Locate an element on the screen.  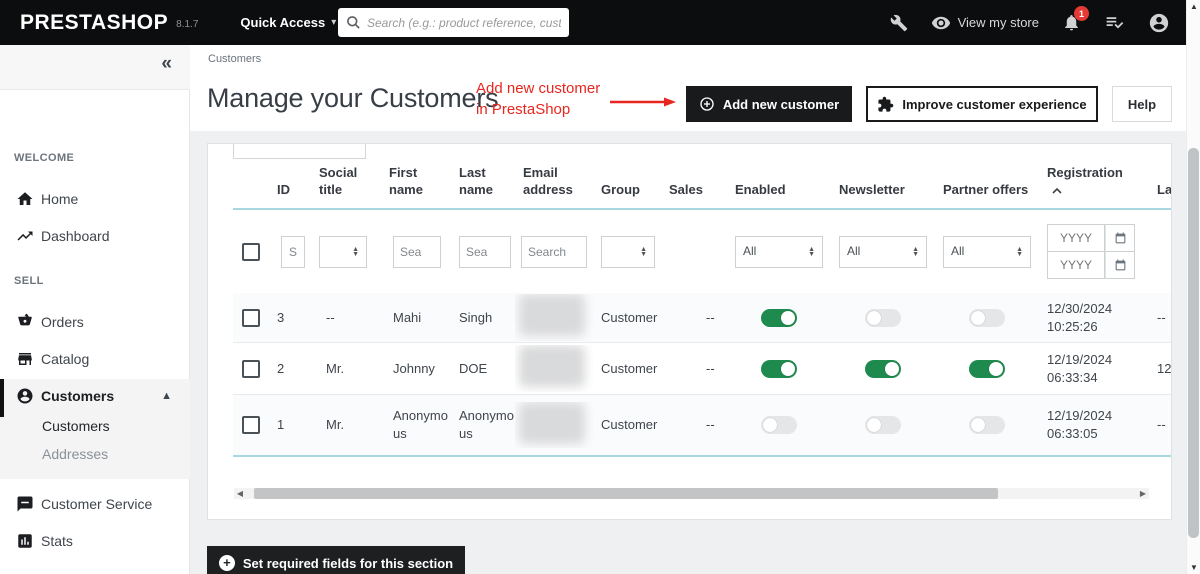
set-required-fields-button: + Set required fields for this section is located at coordinates (336, 560).